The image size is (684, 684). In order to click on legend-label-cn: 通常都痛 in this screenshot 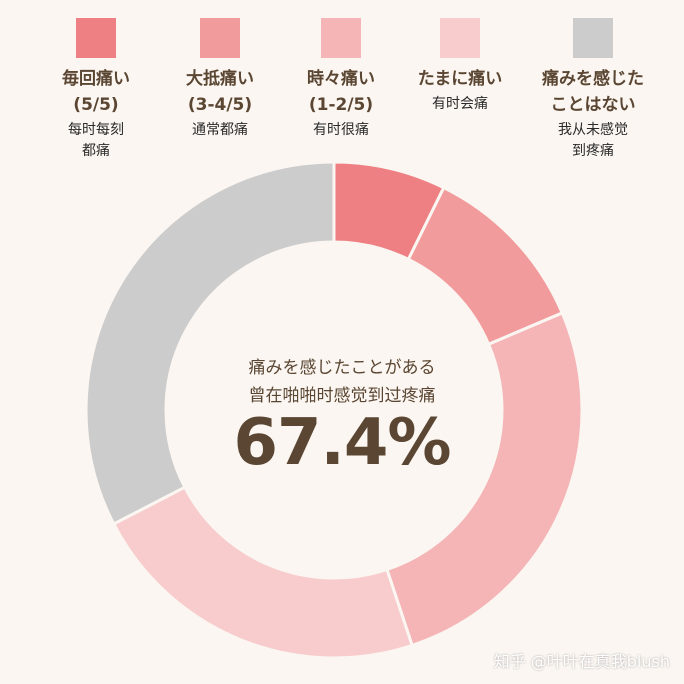, I will do `click(220, 130)`.